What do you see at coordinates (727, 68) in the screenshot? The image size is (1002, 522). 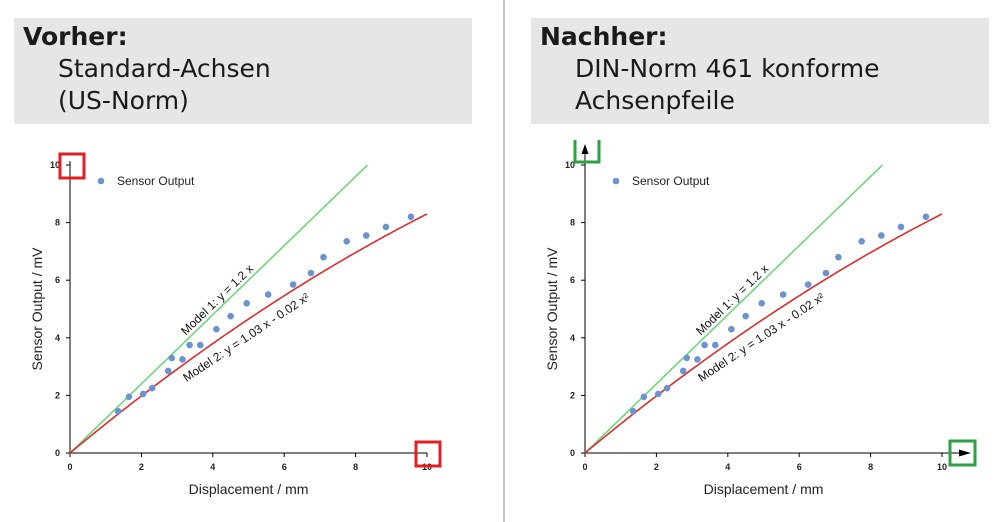 I see `after-line-1: DIN-Norm 461 konforme` at bounding box center [727, 68].